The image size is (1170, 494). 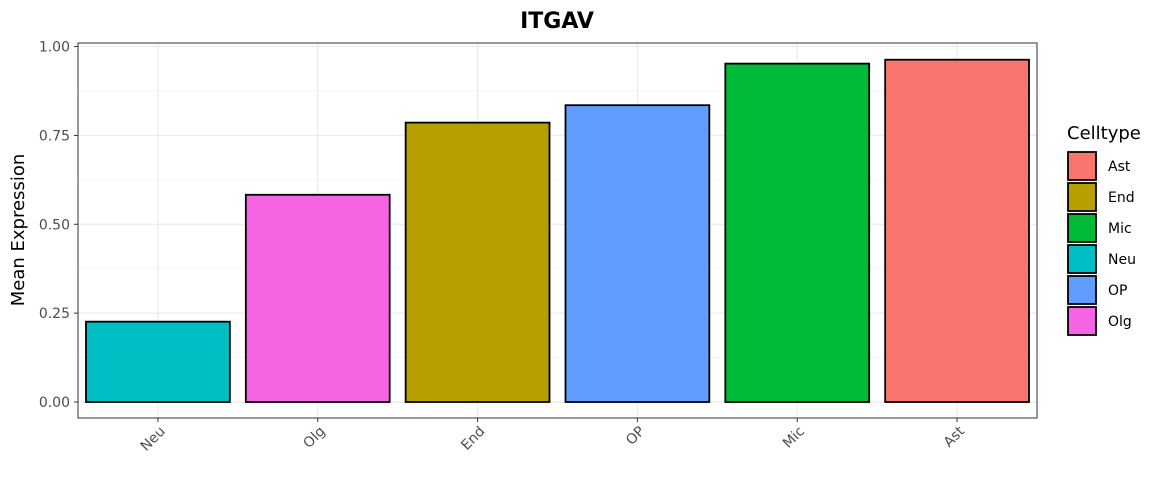 What do you see at coordinates (1117, 291) in the screenshot?
I see `legend-label: OP` at bounding box center [1117, 291].